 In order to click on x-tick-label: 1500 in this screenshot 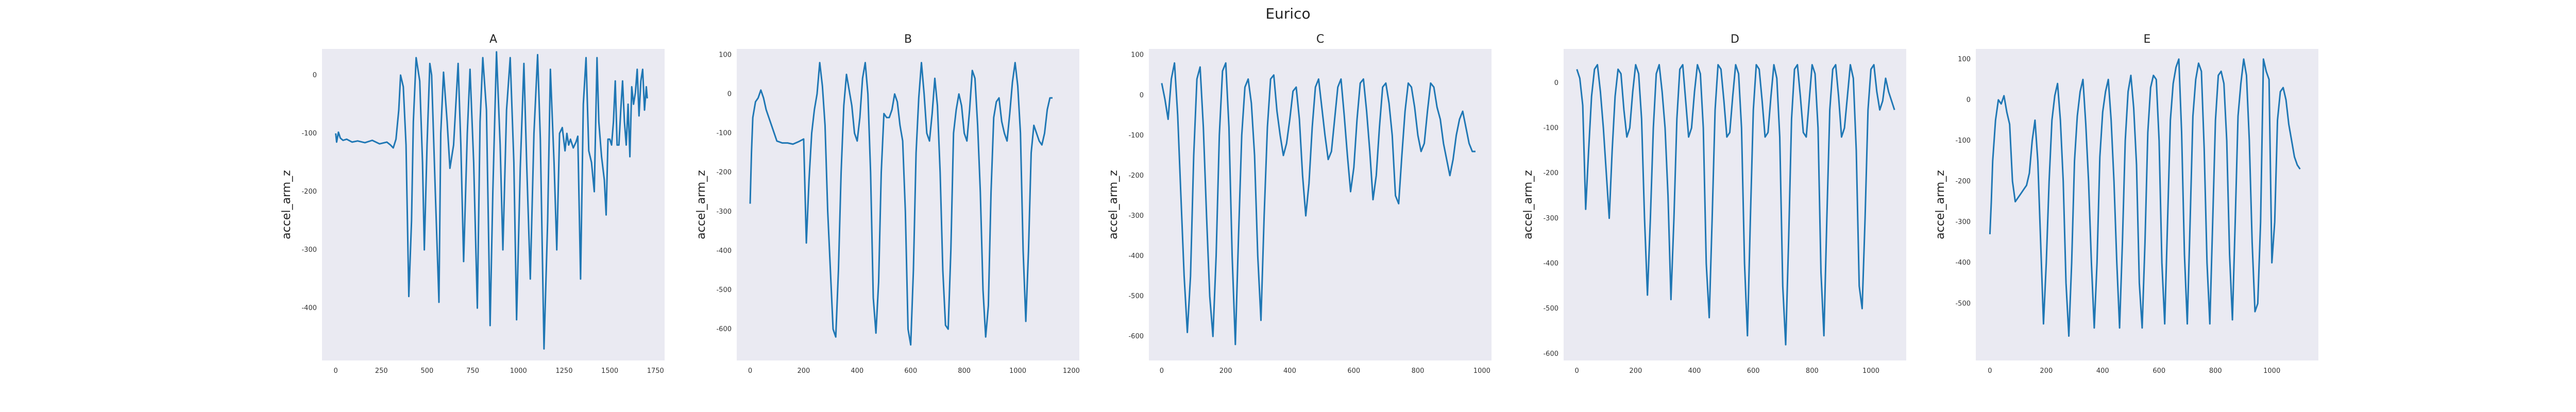, I will do `click(609, 371)`.